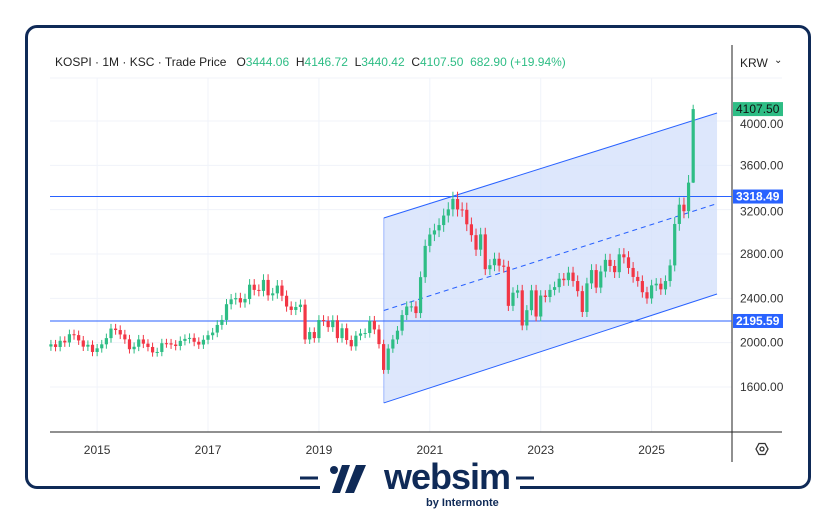 This screenshot has width=834, height=512. Describe the element at coordinates (762, 212) in the screenshot. I see `y-tick-label: 3200.00` at that location.